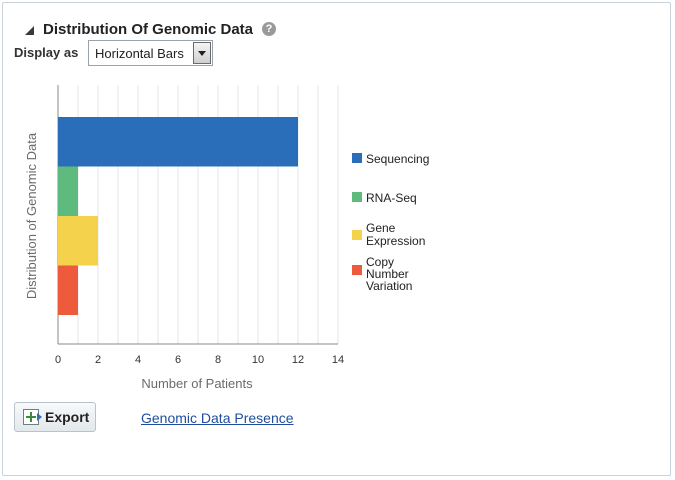 Image resolution: width=675 pixels, height=480 pixels. What do you see at coordinates (68, 191) in the screenshot?
I see `bar-rna-seq` at bounding box center [68, 191].